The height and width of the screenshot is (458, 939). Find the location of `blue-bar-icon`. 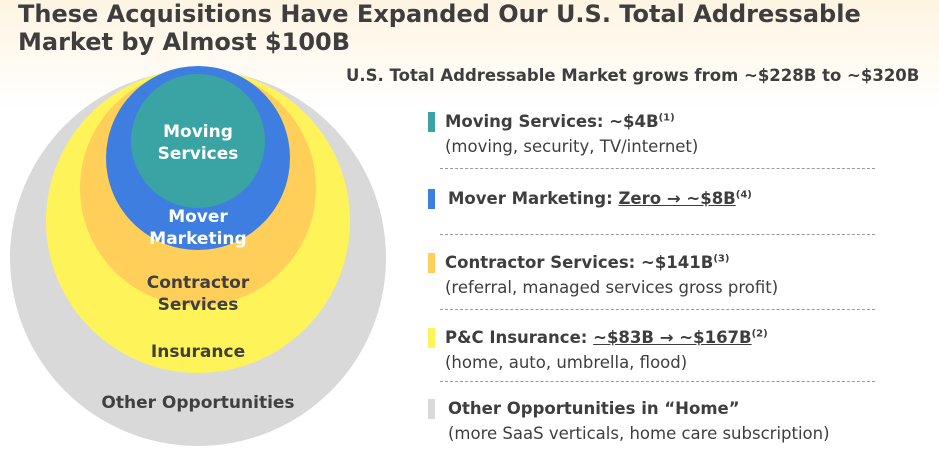

blue-bar-icon is located at coordinates (431, 199).